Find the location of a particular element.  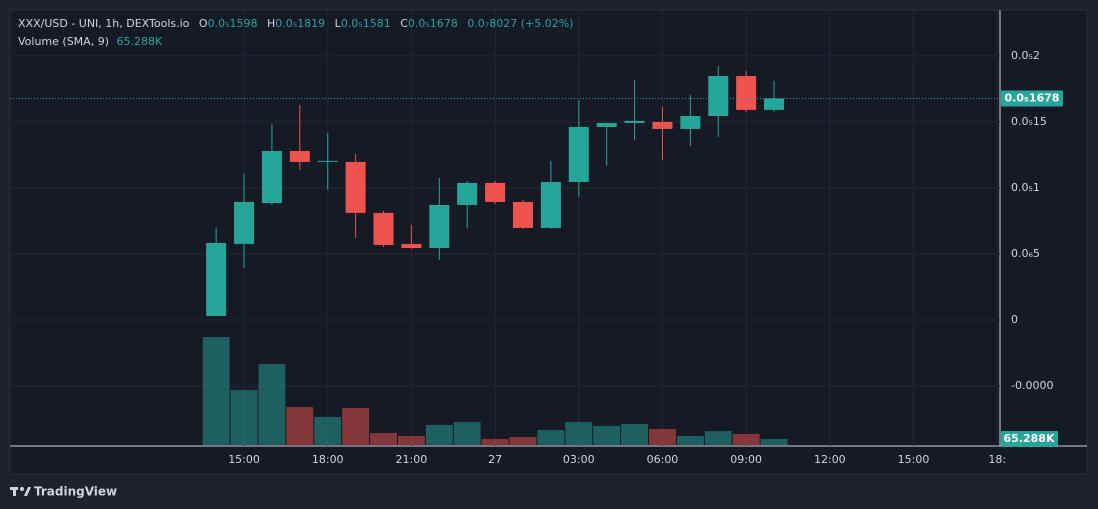

h-value: 0.0₅1819 is located at coordinates (300, 23).